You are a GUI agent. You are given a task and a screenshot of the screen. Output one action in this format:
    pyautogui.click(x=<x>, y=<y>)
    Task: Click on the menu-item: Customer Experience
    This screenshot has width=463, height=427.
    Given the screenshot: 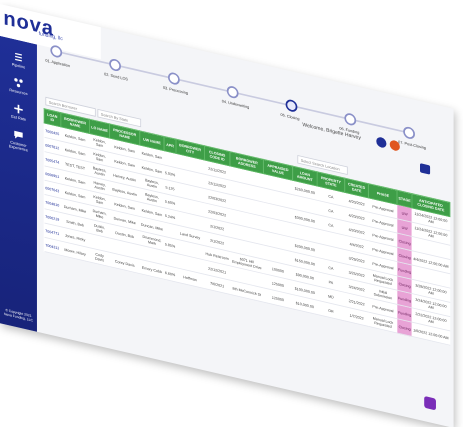 What is the action you would take?
    pyautogui.click(x=19, y=140)
    